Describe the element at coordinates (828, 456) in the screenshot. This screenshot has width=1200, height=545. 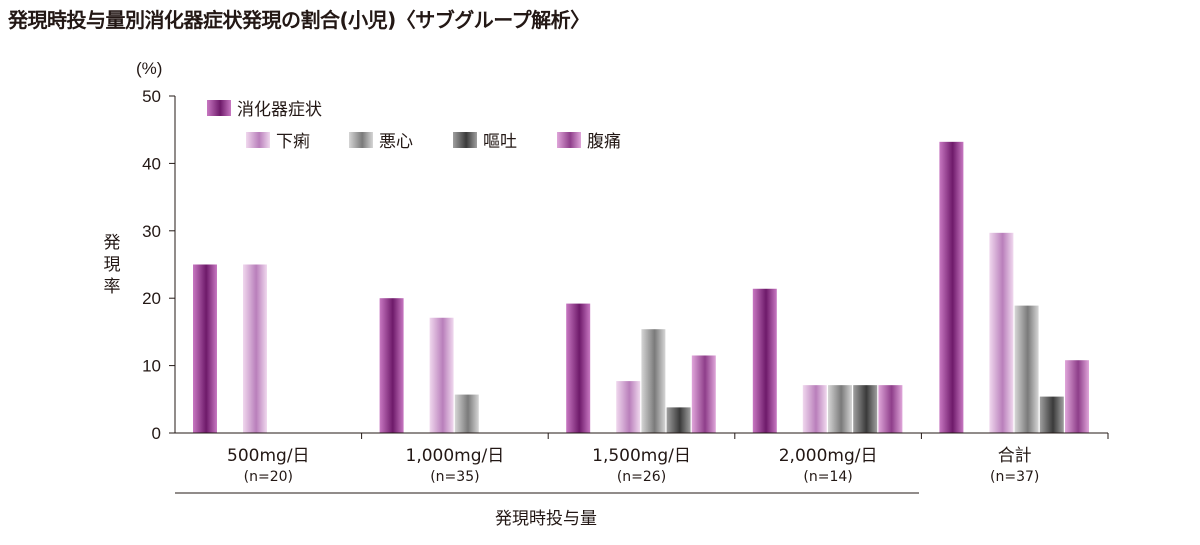
I see `x-category-label: 2,000mg/日` at that location.